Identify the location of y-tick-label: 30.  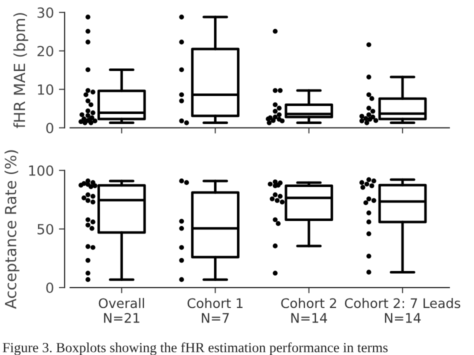
(46, 12).